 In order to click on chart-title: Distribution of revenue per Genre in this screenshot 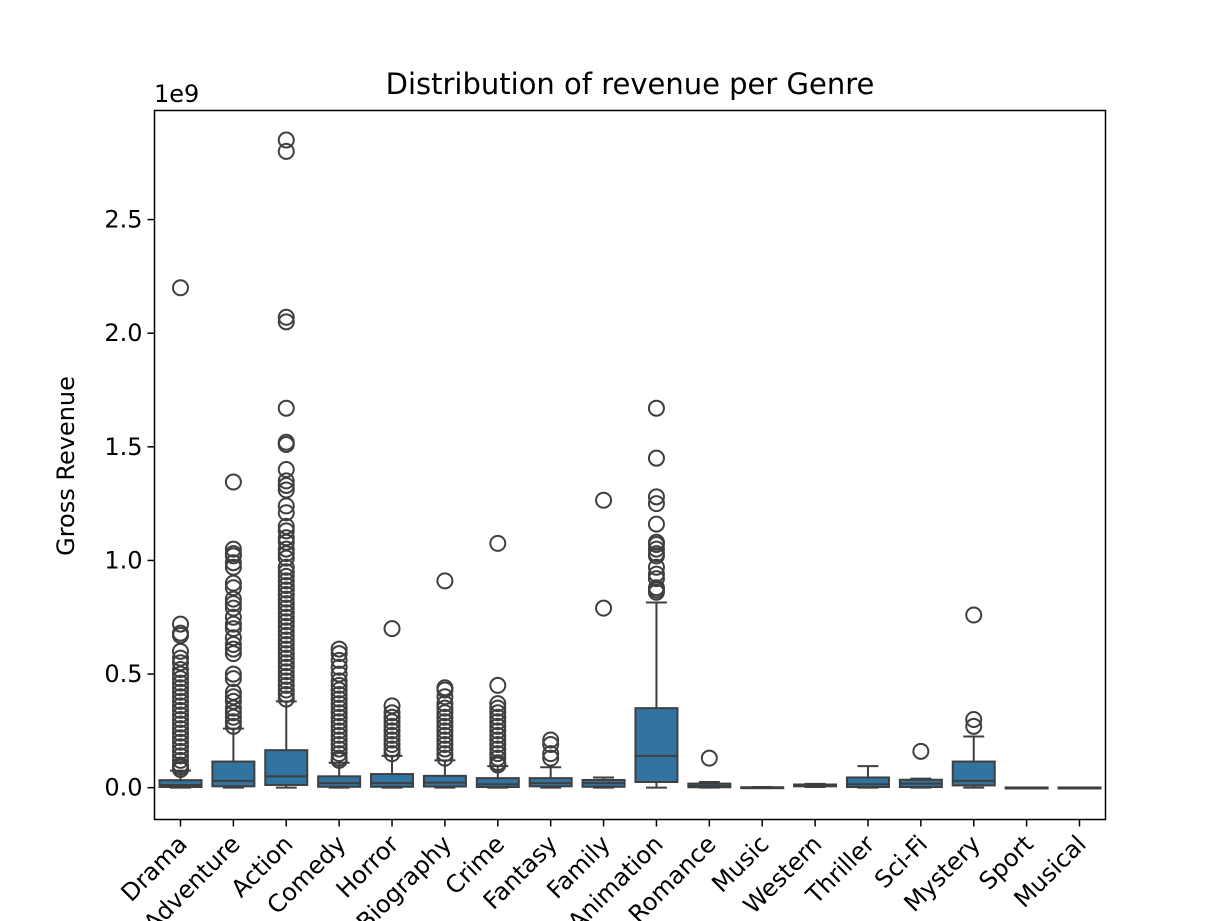, I will do `click(630, 84)`.